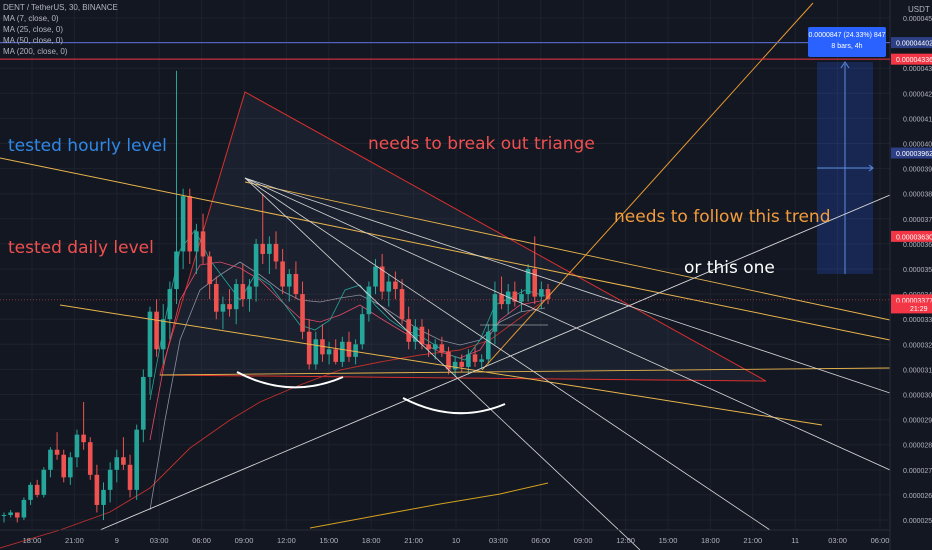 The height and width of the screenshot is (550, 932). I want to click on x-tick-label: 11, so click(795, 540).